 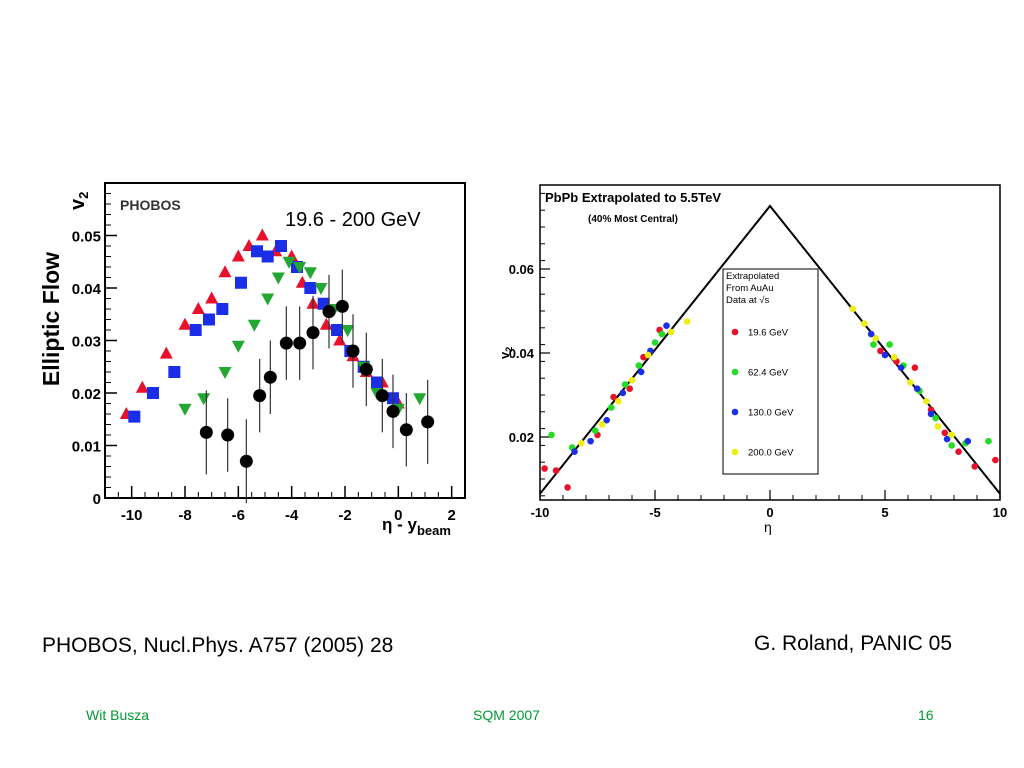 I want to click on x-tick-label: 10, so click(x=1000, y=512).